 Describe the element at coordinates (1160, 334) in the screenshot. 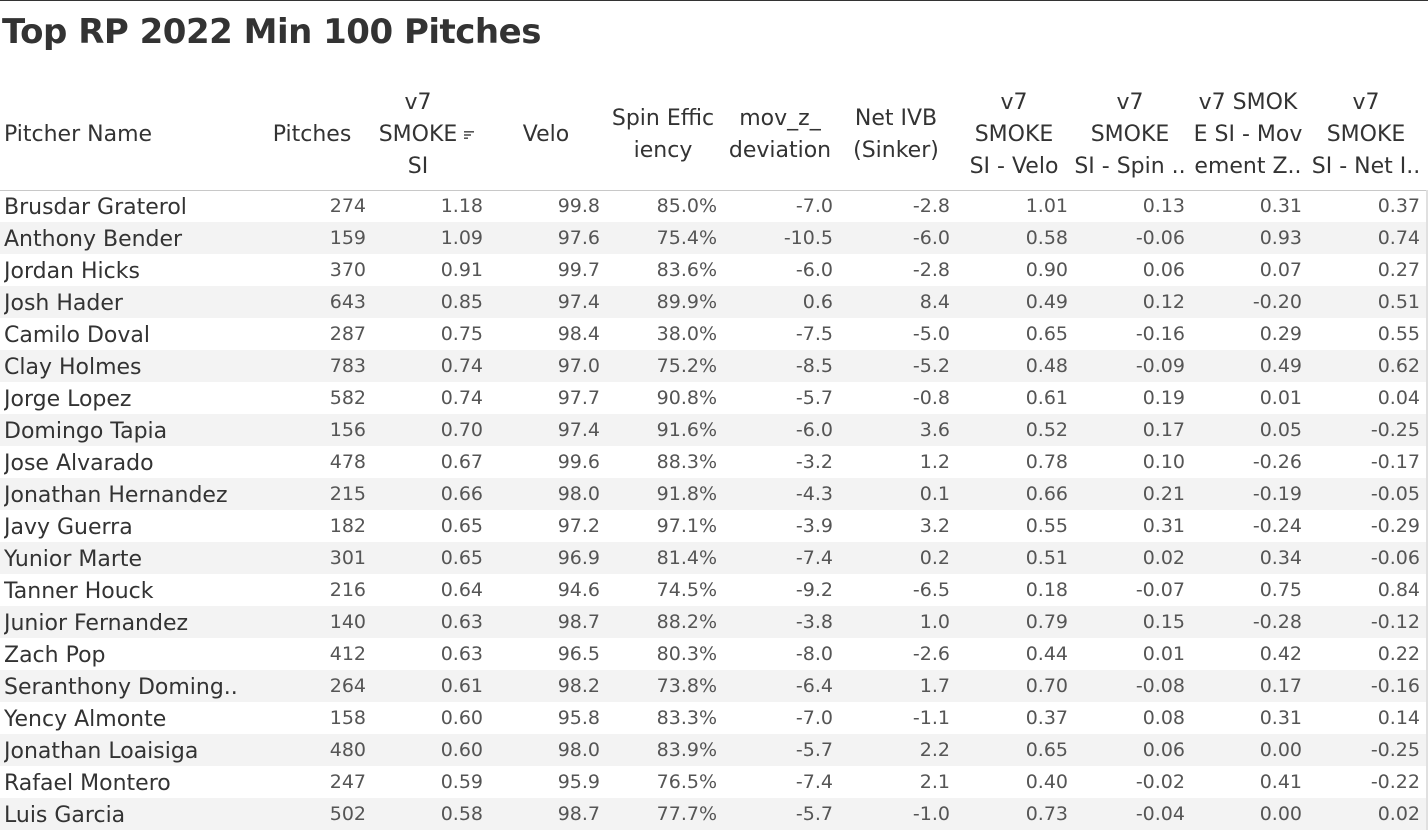

I see `smoke_spin-cell: -0.16` at that location.